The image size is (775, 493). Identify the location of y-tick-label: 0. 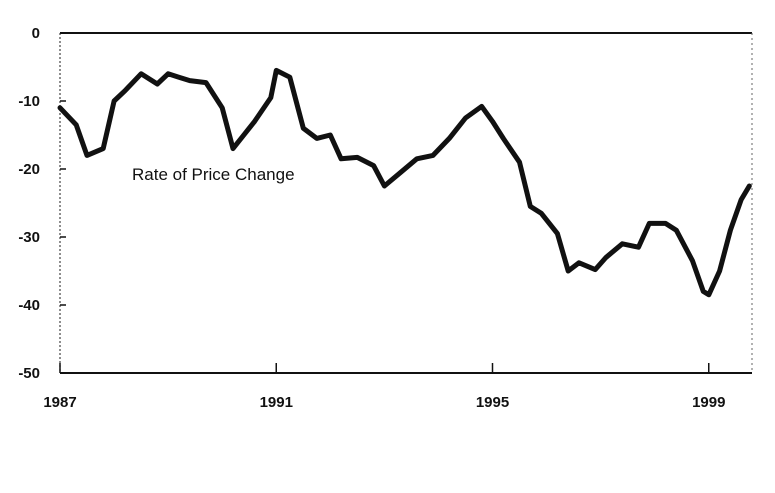
(36, 33).